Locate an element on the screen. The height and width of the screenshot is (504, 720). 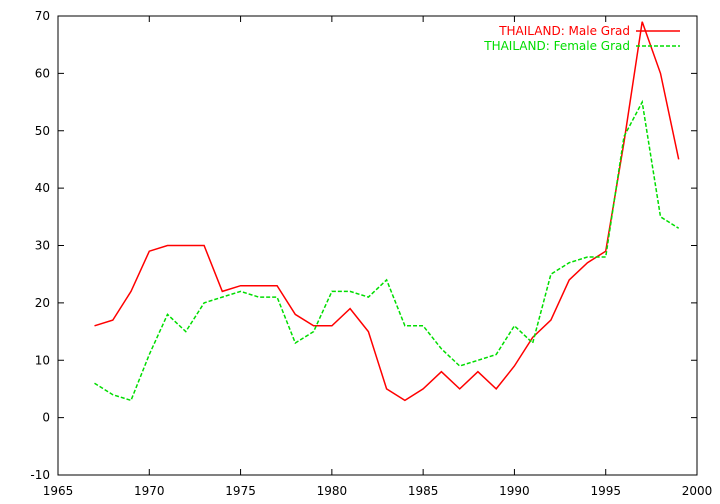
y-tick-label: -10 is located at coordinates (40, 475).